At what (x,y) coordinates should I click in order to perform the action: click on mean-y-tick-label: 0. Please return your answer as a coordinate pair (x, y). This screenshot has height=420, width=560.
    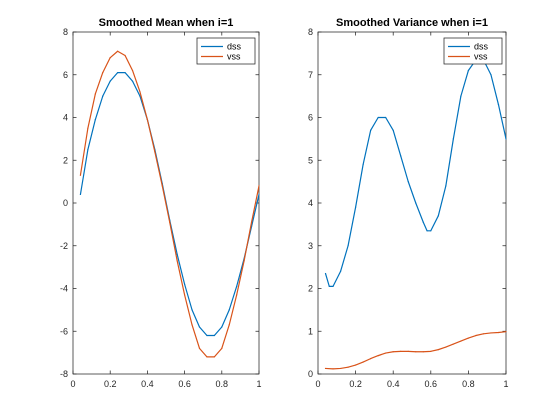
    Looking at the image, I should click on (65, 203).